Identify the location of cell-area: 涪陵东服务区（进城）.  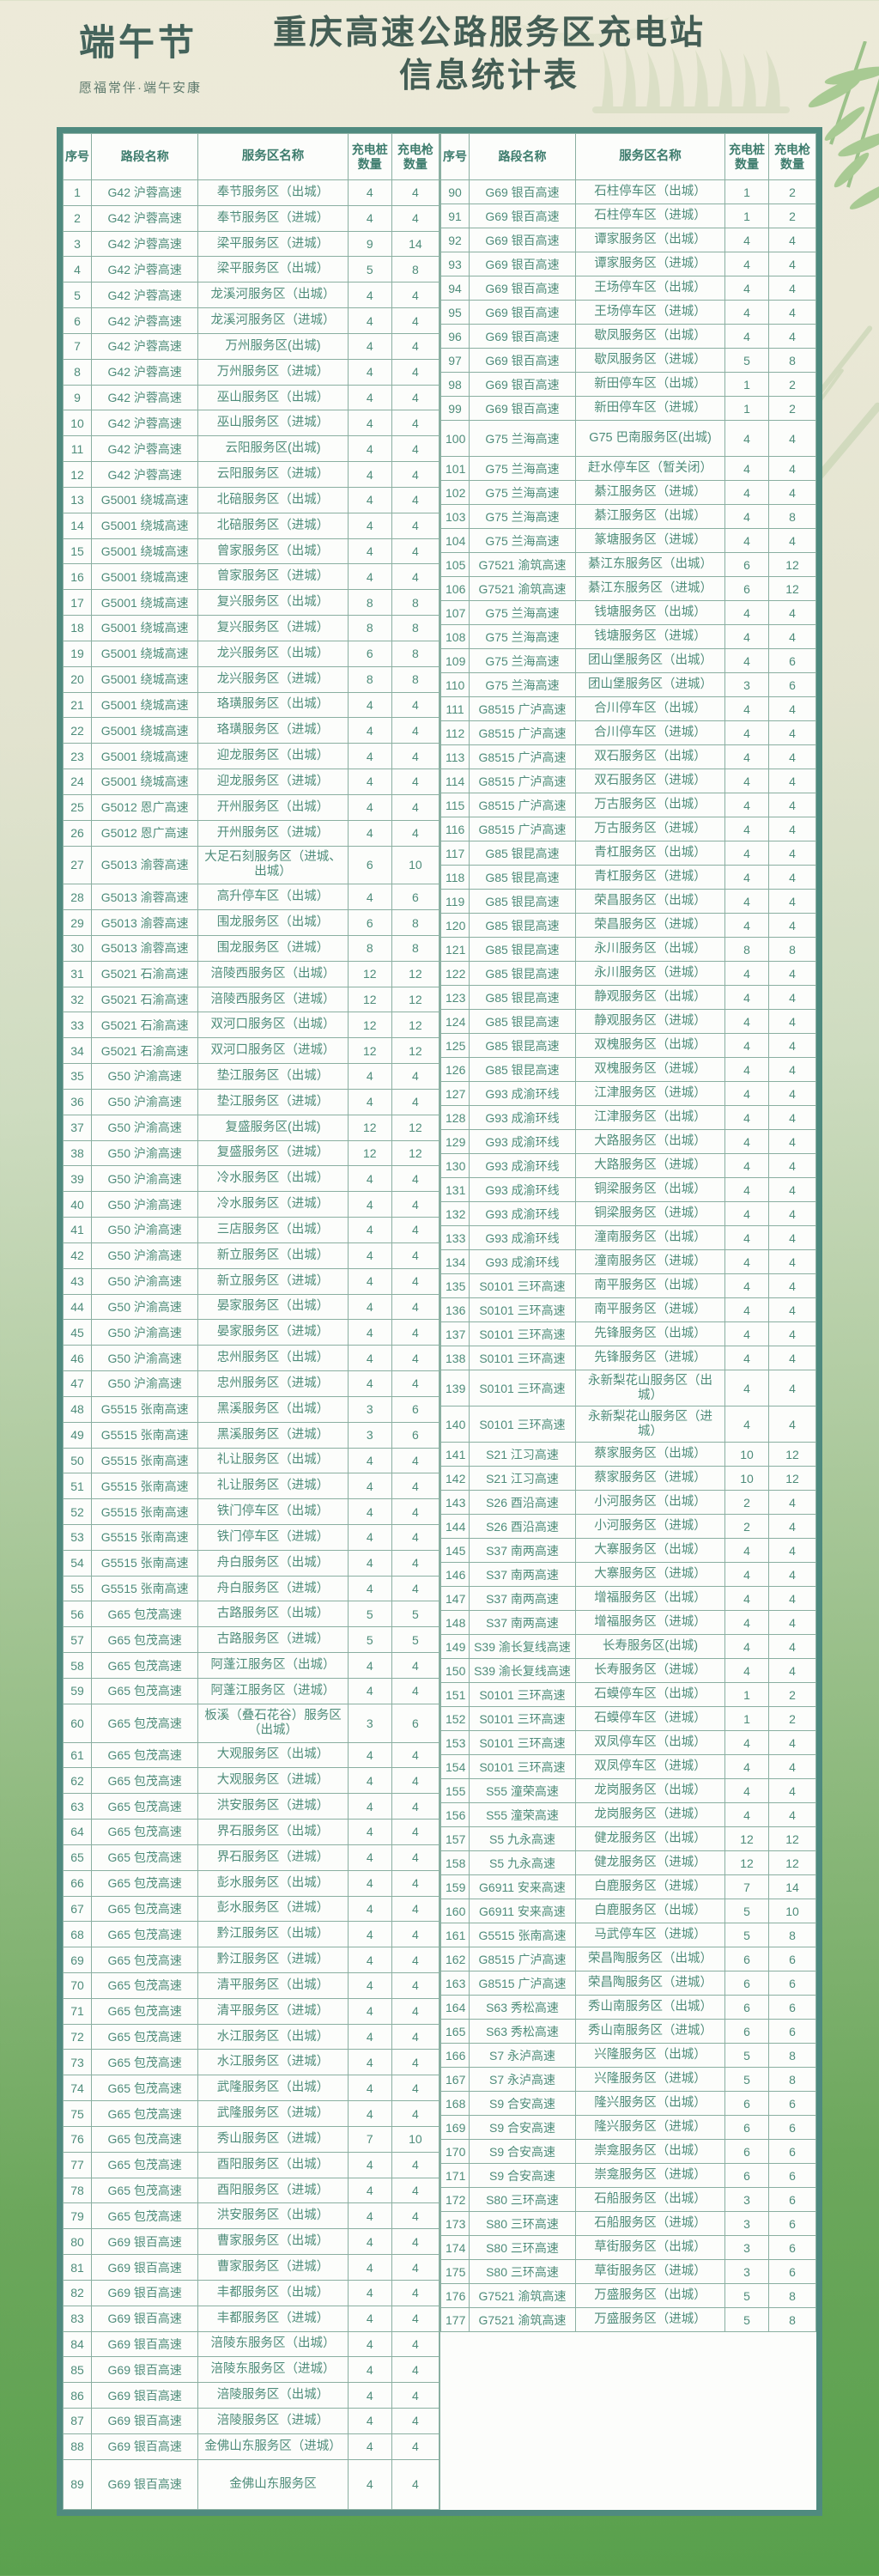
(273, 2370).